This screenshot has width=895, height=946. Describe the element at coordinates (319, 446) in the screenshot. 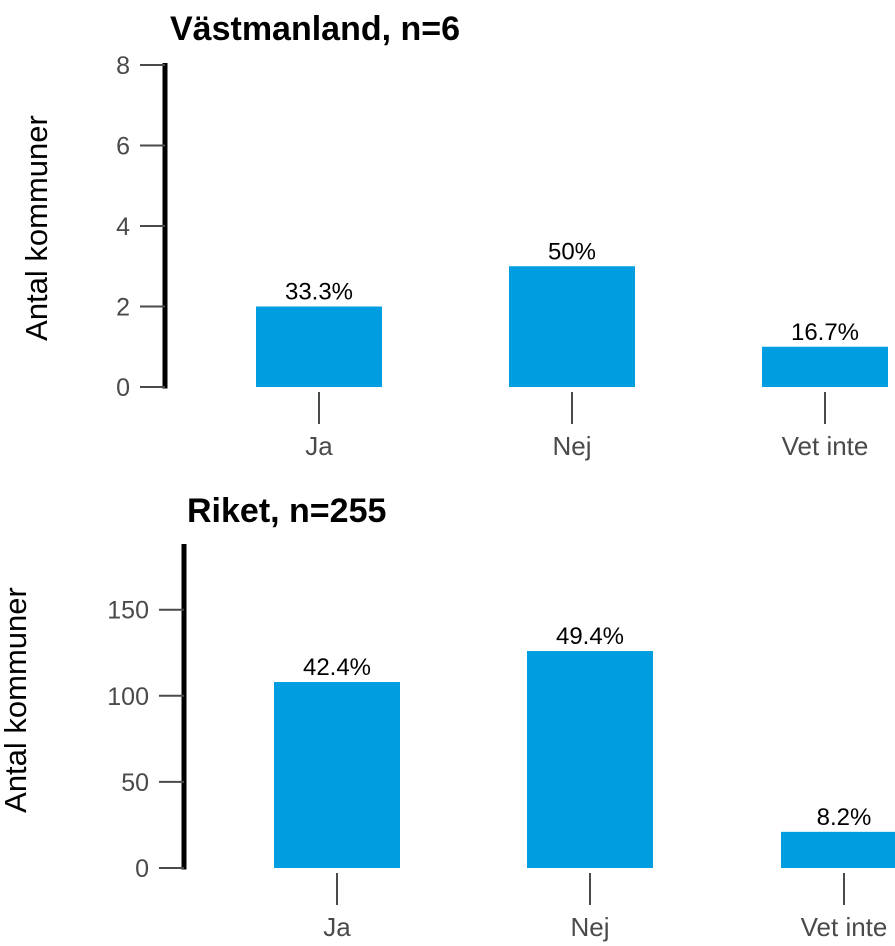

I see `x-tick-label-vastmanland-ja: Ja` at that location.